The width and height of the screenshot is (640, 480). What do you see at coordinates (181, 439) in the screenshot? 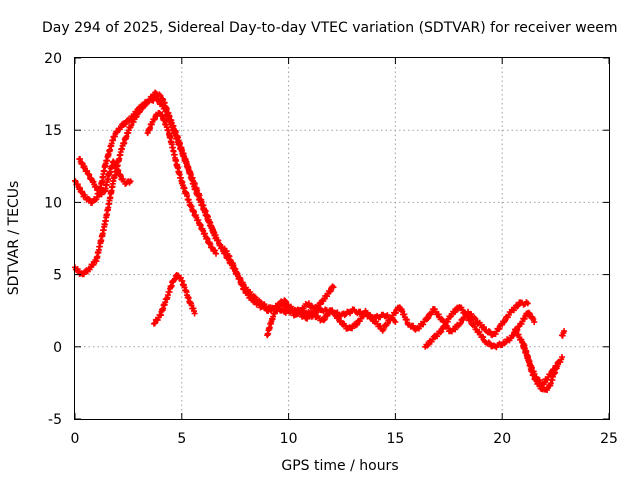
I see `x-tick-label: 5` at bounding box center [181, 439].